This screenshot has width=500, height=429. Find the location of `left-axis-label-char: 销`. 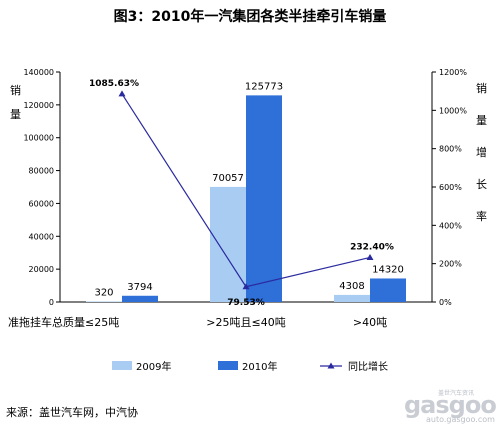

left-axis-label-char: 销 is located at coordinates (15, 90).